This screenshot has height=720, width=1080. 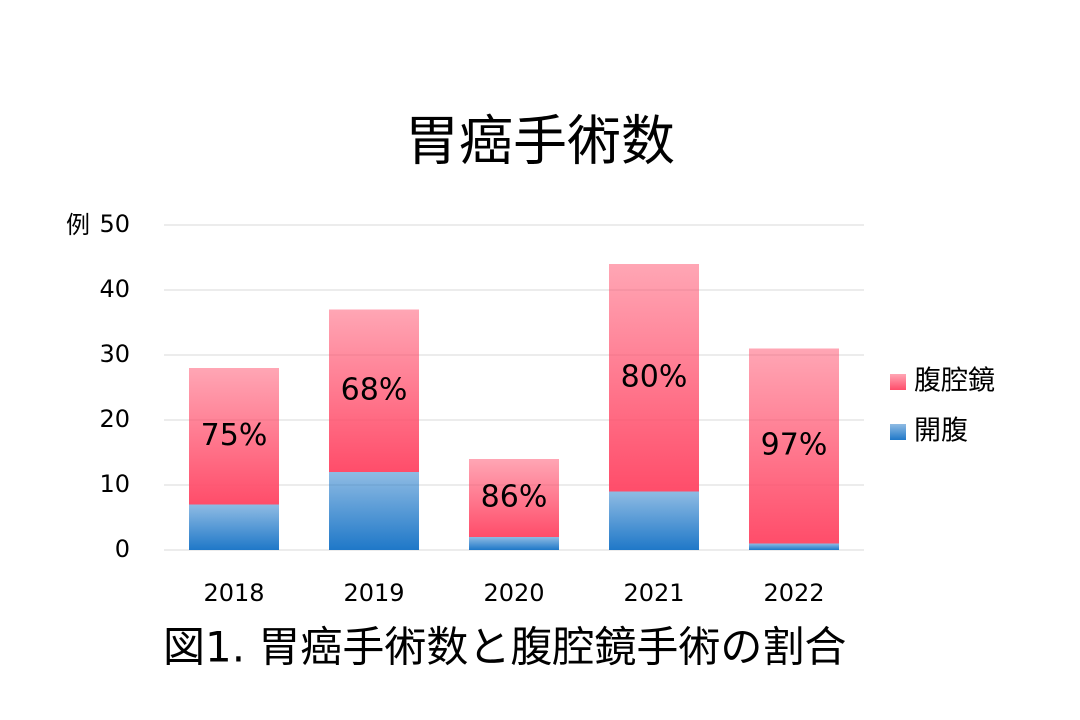 I want to click on percent-label: 68%, so click(x=374, y=389).